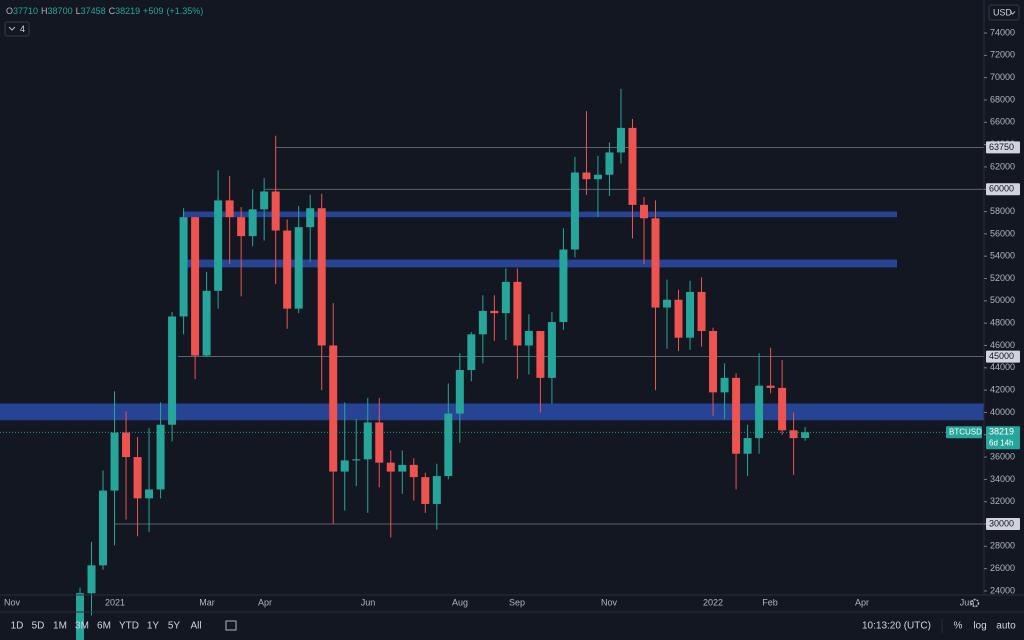  Describe the element at coordinates (368, 602) in the screenshot. I see `x-tick-label: Jun` at that location.